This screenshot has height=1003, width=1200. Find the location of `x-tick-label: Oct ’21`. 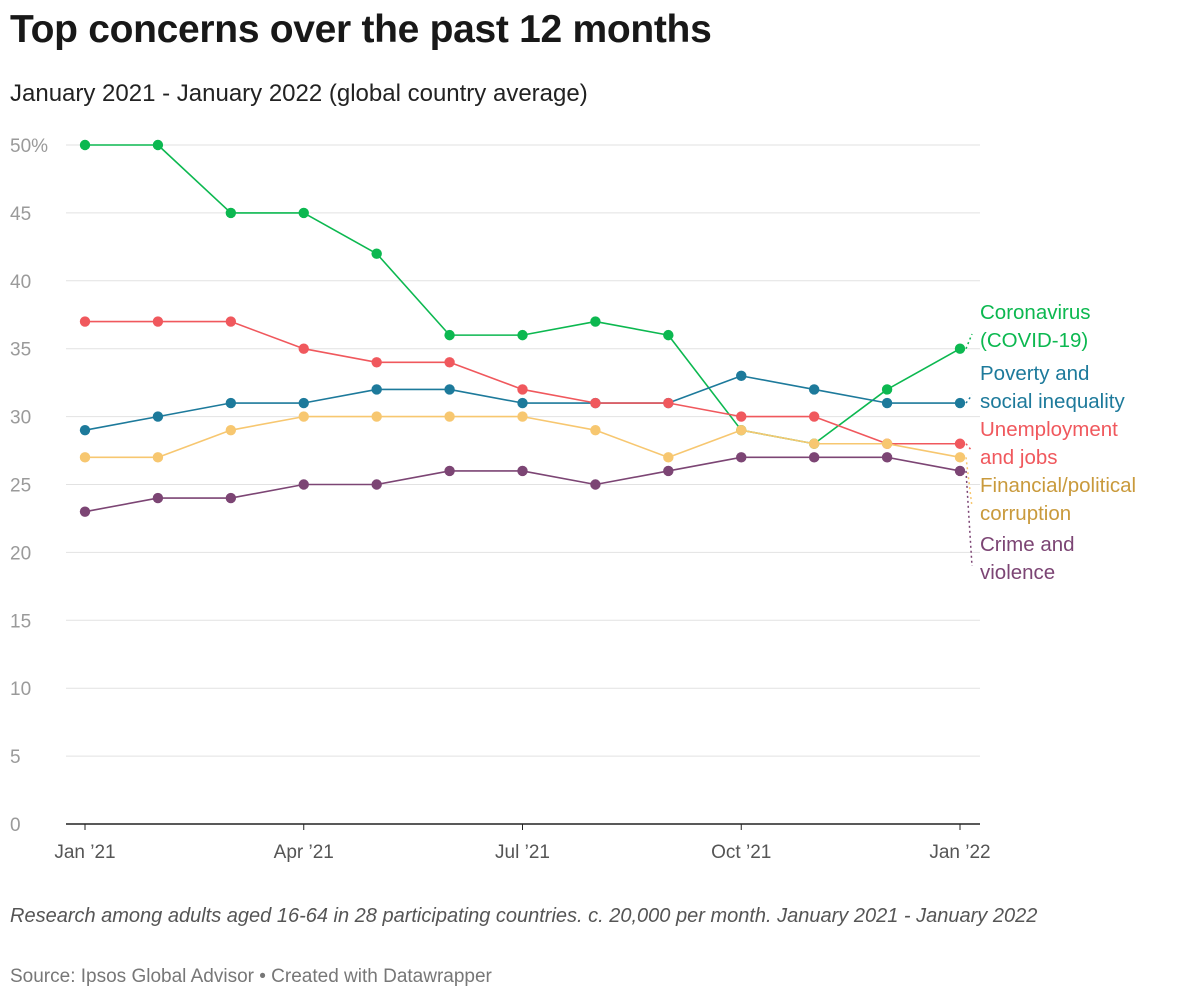

x-tick-label: Oct ’21 is located at coordinates (741, 852).